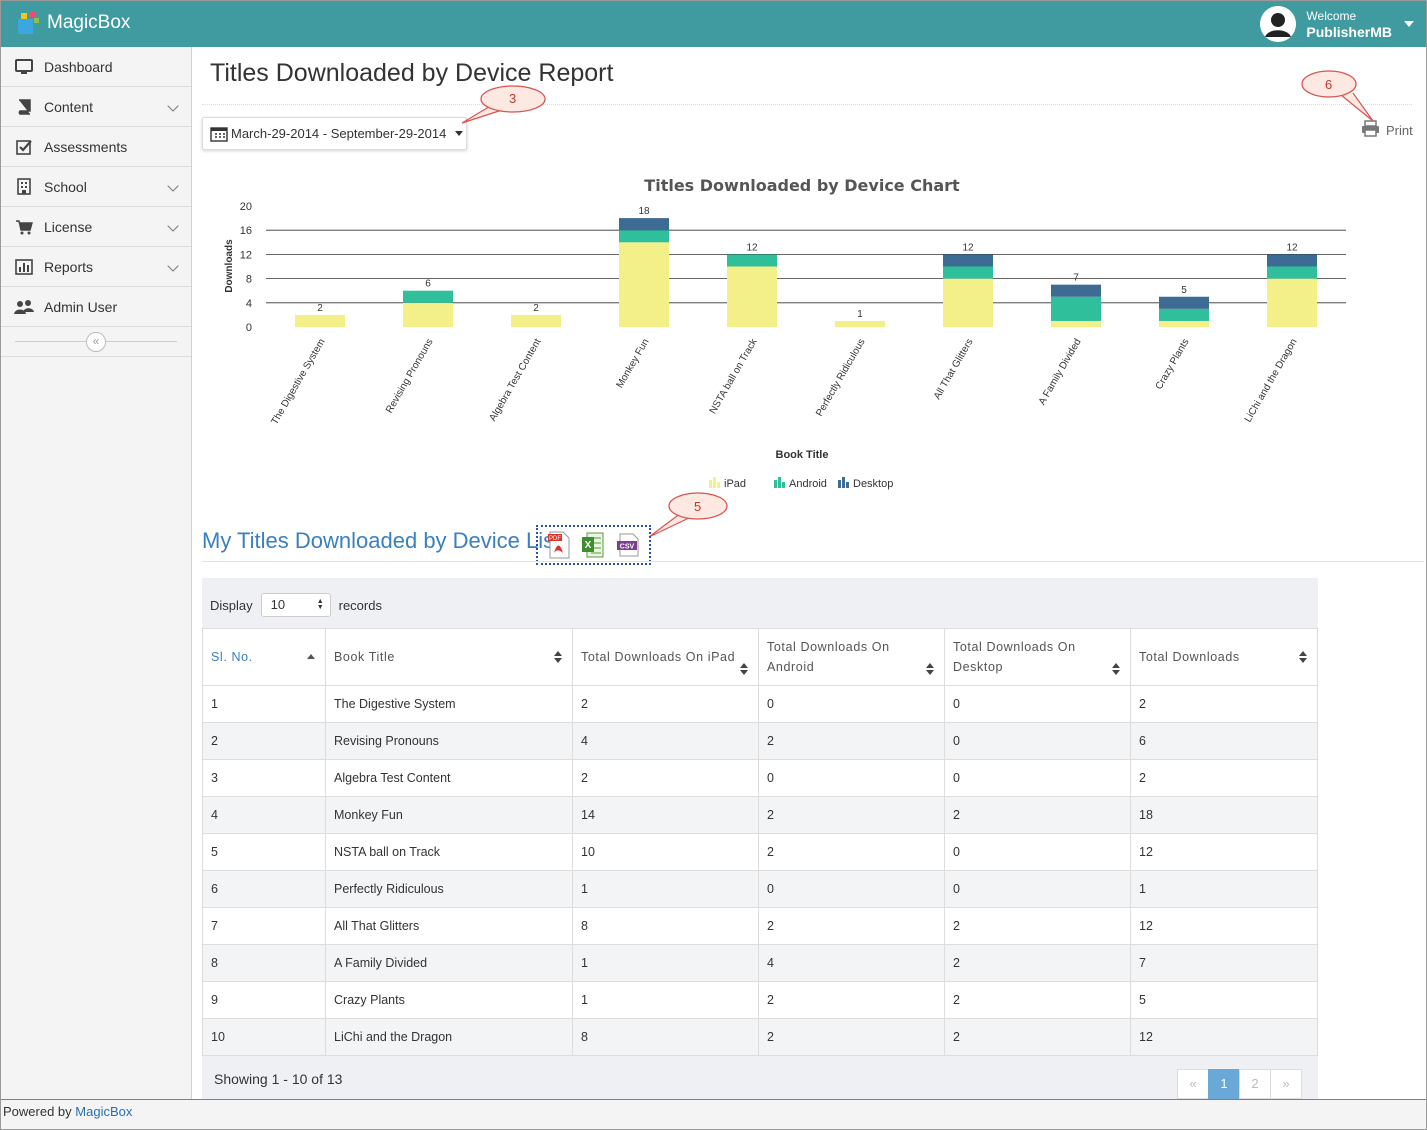  What do you see at coordinates (96, 227) in the screenshot?
I see `sidebar-item-license: License` at bounding box center [96, 227].